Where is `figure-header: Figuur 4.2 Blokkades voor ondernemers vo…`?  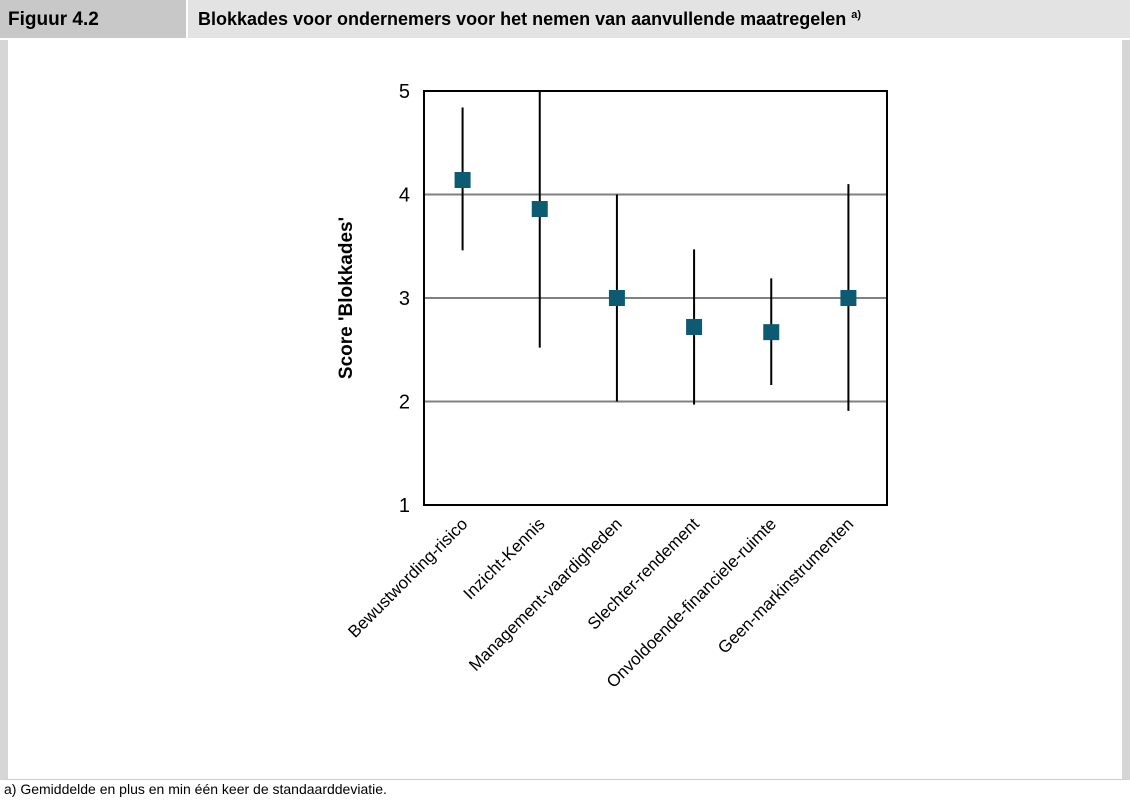
figure-header: Figuur 4.2 Blokkades voor ondernemers vo… is located at coordinates (565, 20).